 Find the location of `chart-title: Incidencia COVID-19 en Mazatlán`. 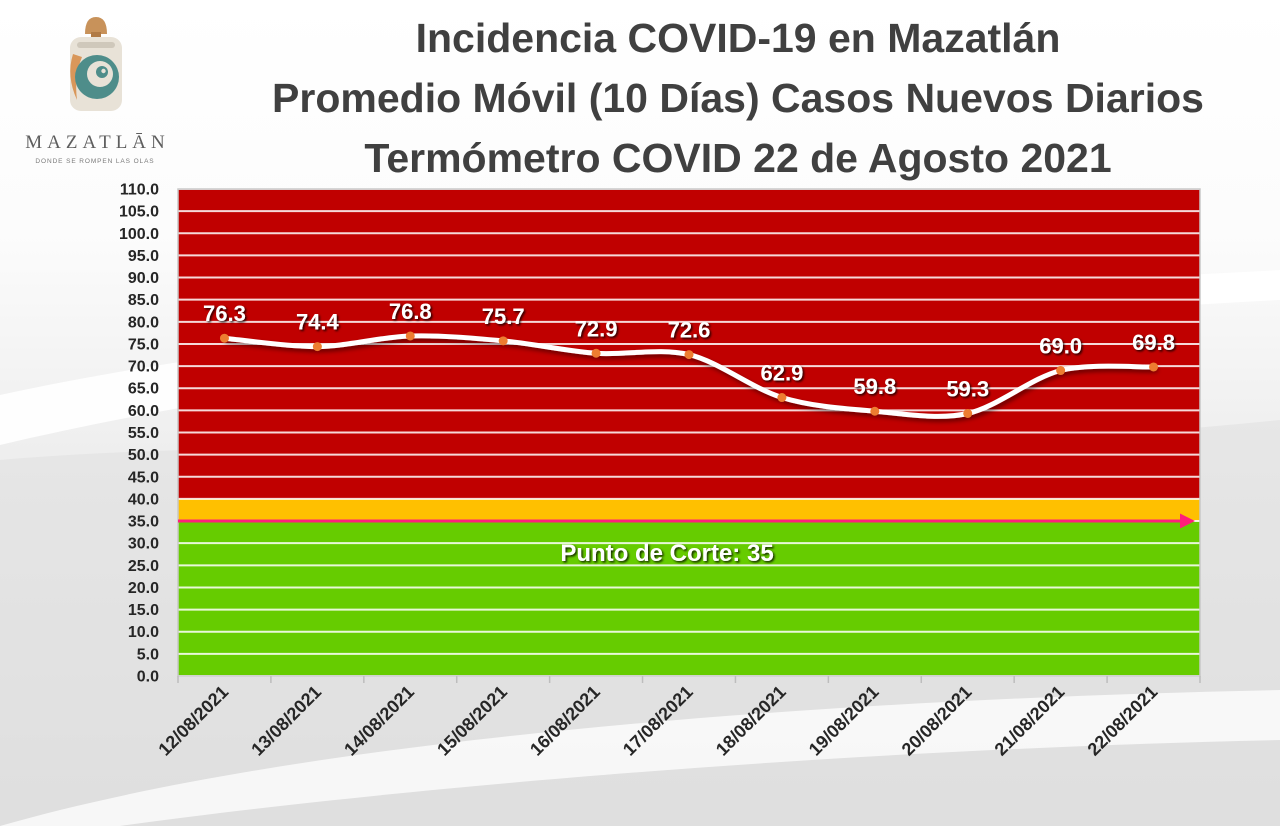

chart-title: Incidencia COVID-19 en Mazatlán is located at coordinates (738, 38).